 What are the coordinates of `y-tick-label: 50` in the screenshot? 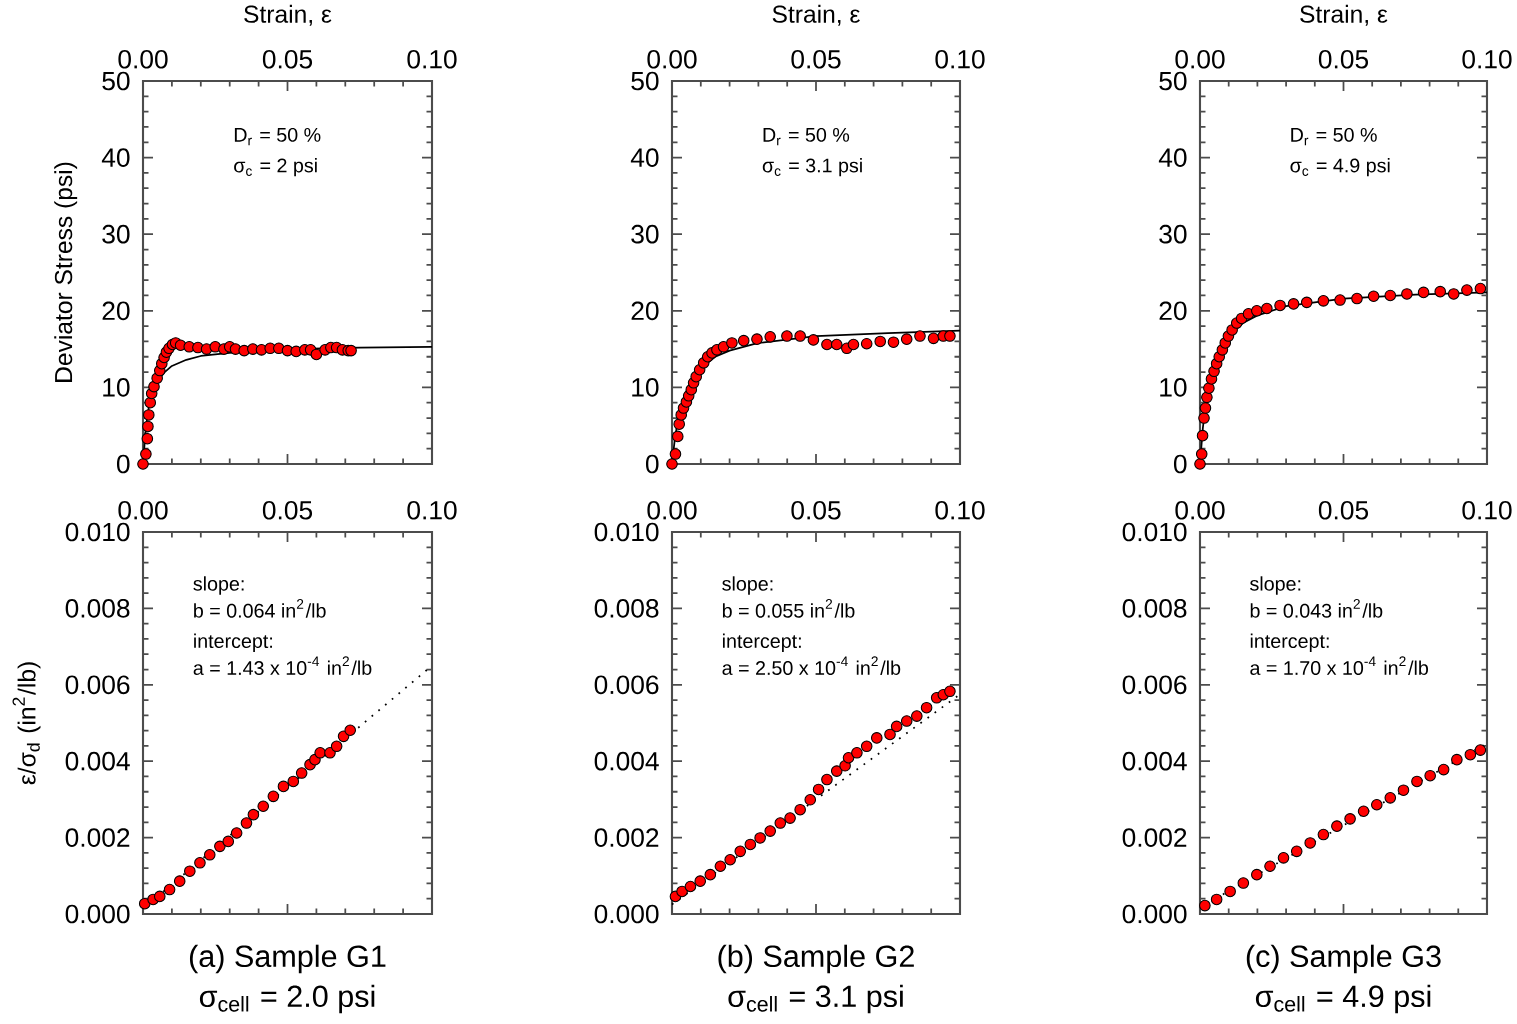 It's located at (116, 81).